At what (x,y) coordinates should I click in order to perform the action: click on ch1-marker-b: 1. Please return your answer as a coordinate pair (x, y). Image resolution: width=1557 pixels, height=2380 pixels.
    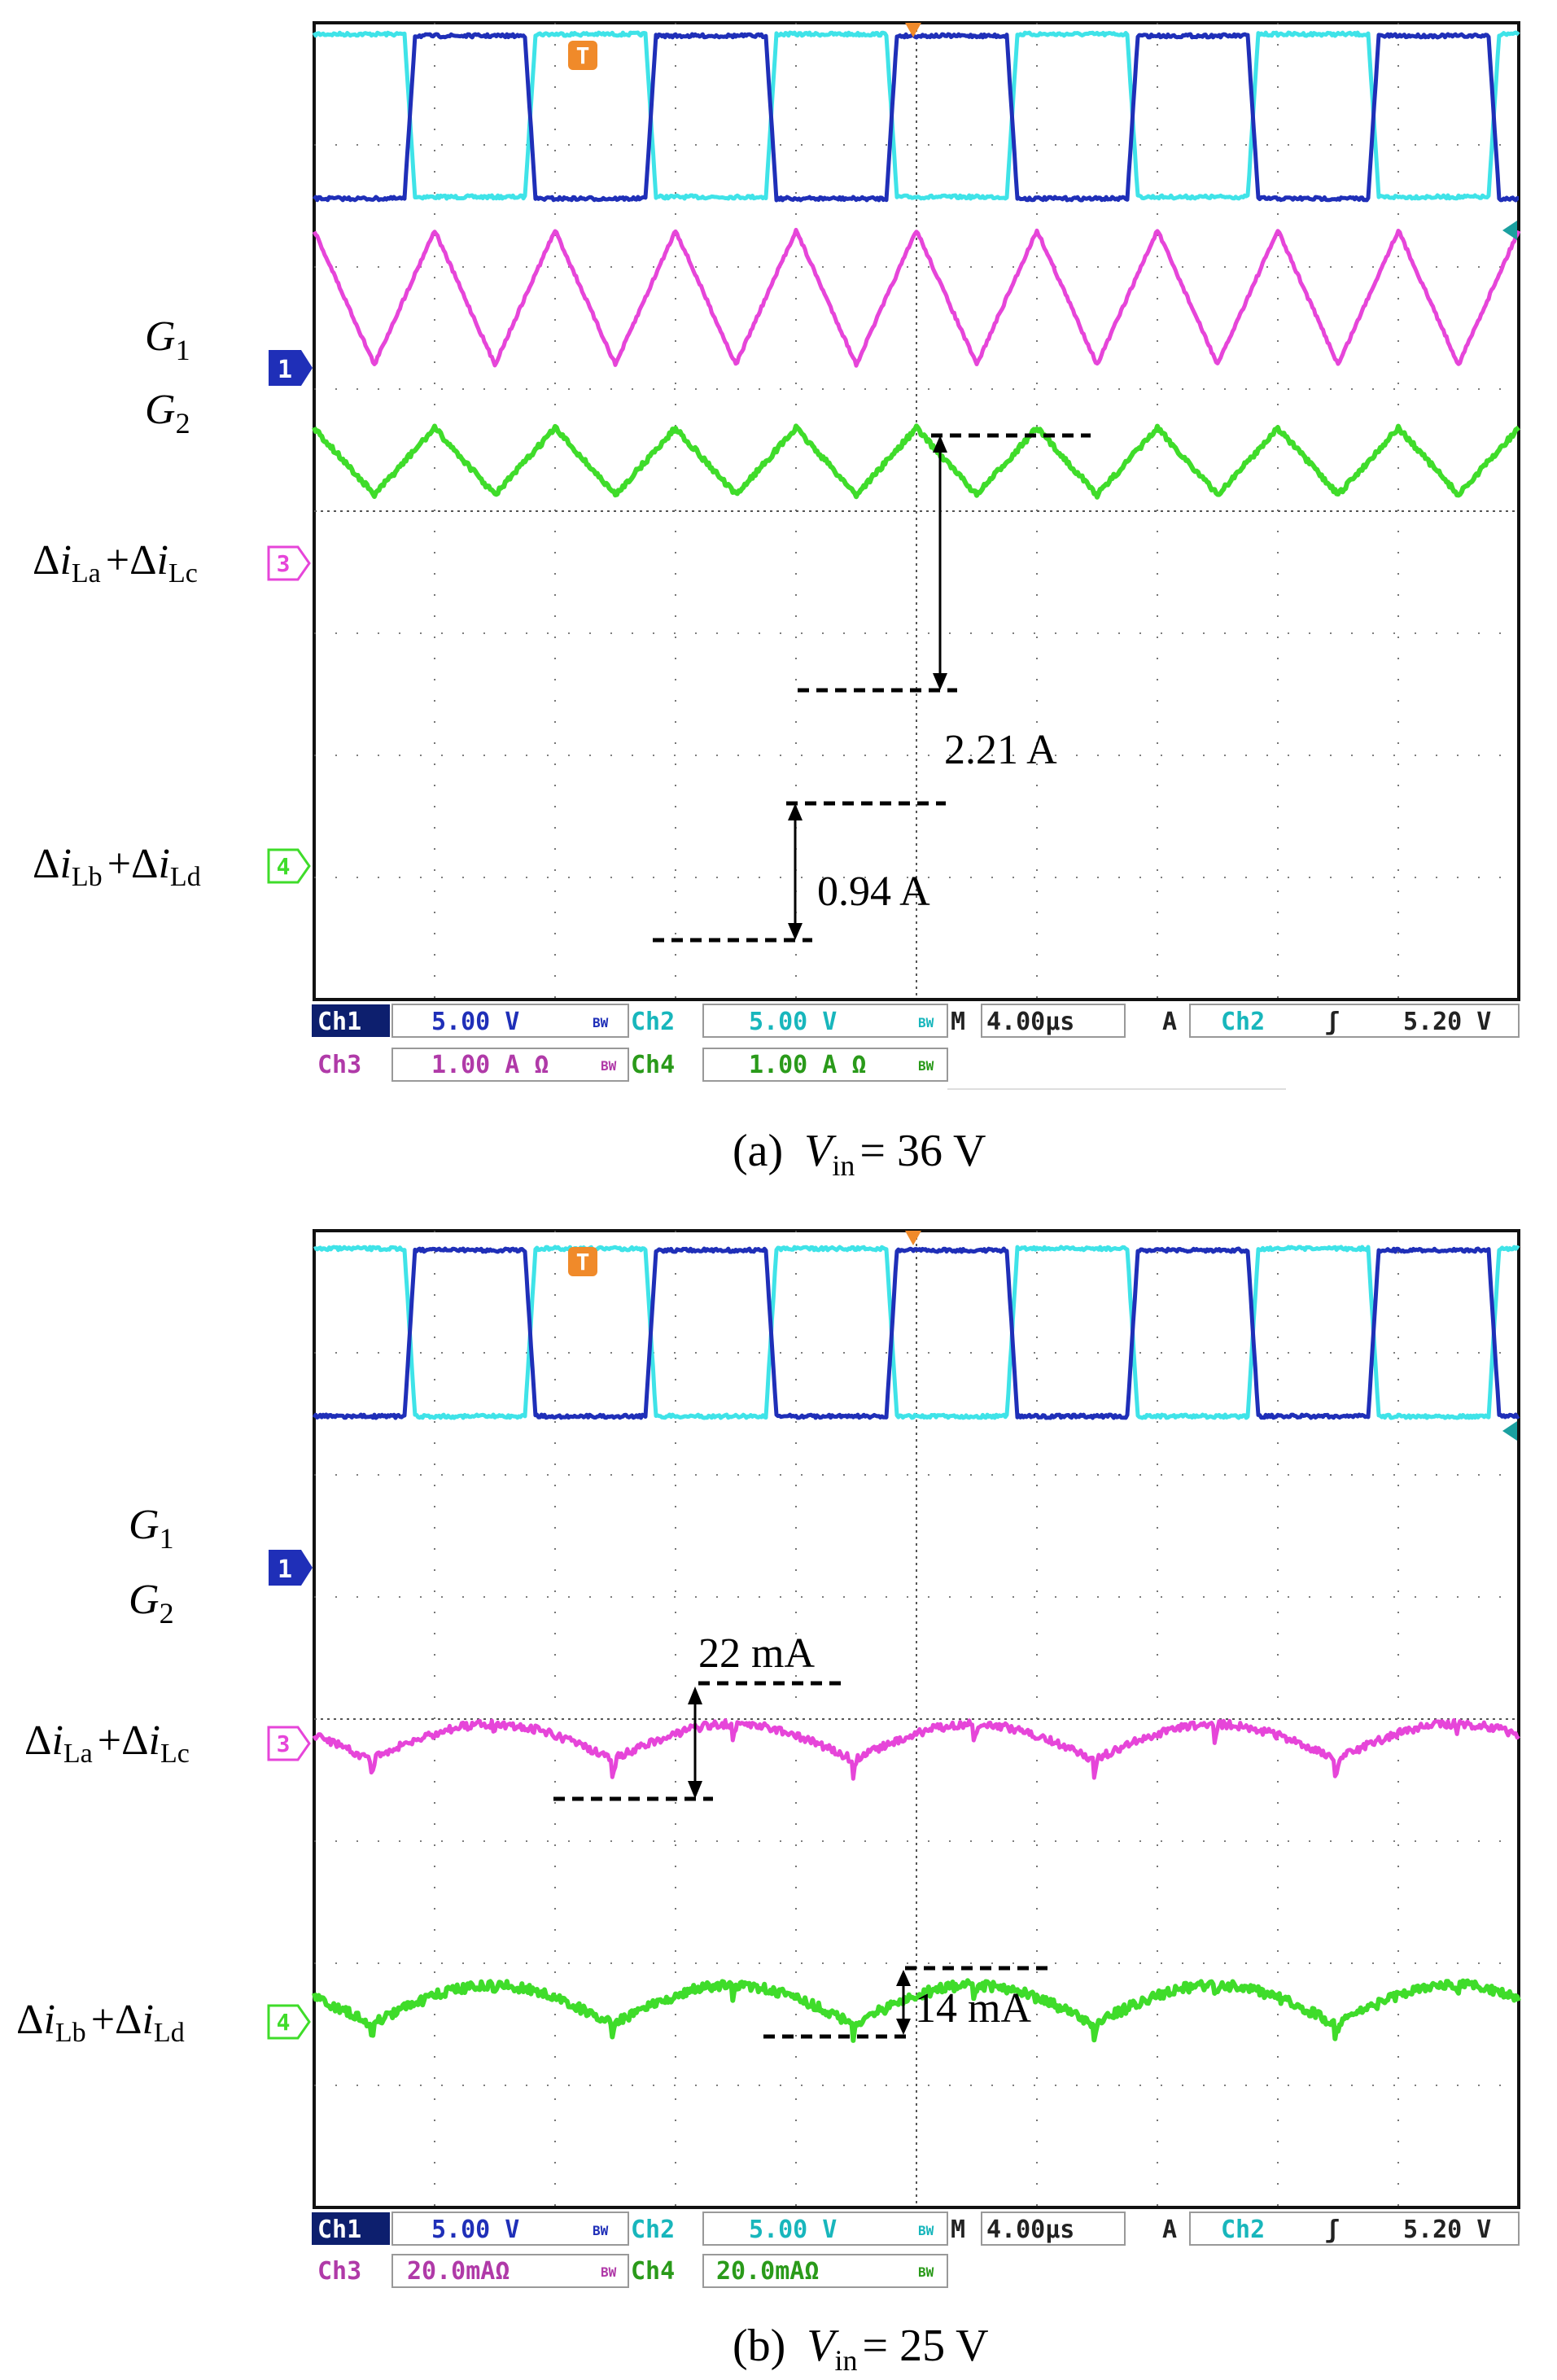
    Looking at the image, I should click on (291, 1568).